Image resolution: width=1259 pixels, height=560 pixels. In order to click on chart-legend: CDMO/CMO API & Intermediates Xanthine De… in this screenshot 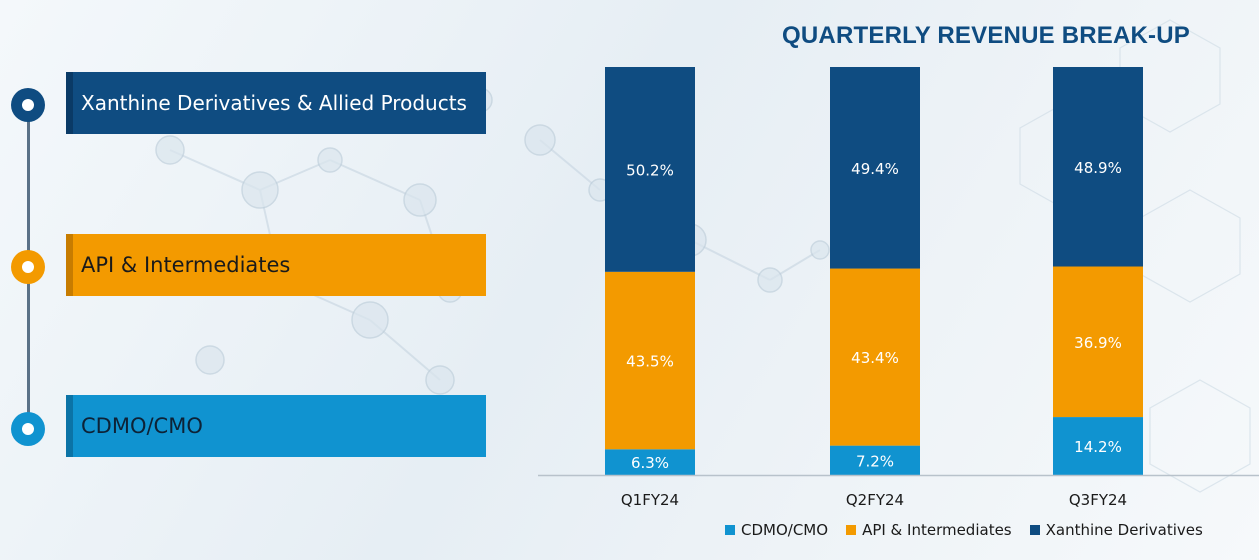, I will do `click(964, 530)`.